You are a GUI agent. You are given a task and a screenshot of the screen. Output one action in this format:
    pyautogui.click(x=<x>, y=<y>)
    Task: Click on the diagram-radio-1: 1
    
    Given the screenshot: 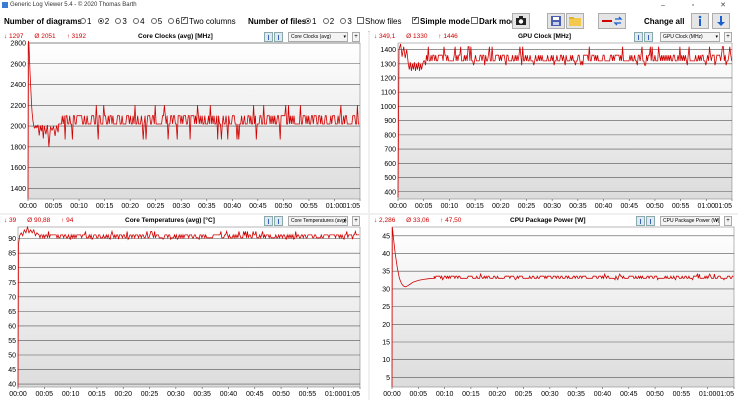 What is the action you would take?
    pyautogui.click(x=85, y=21)
    